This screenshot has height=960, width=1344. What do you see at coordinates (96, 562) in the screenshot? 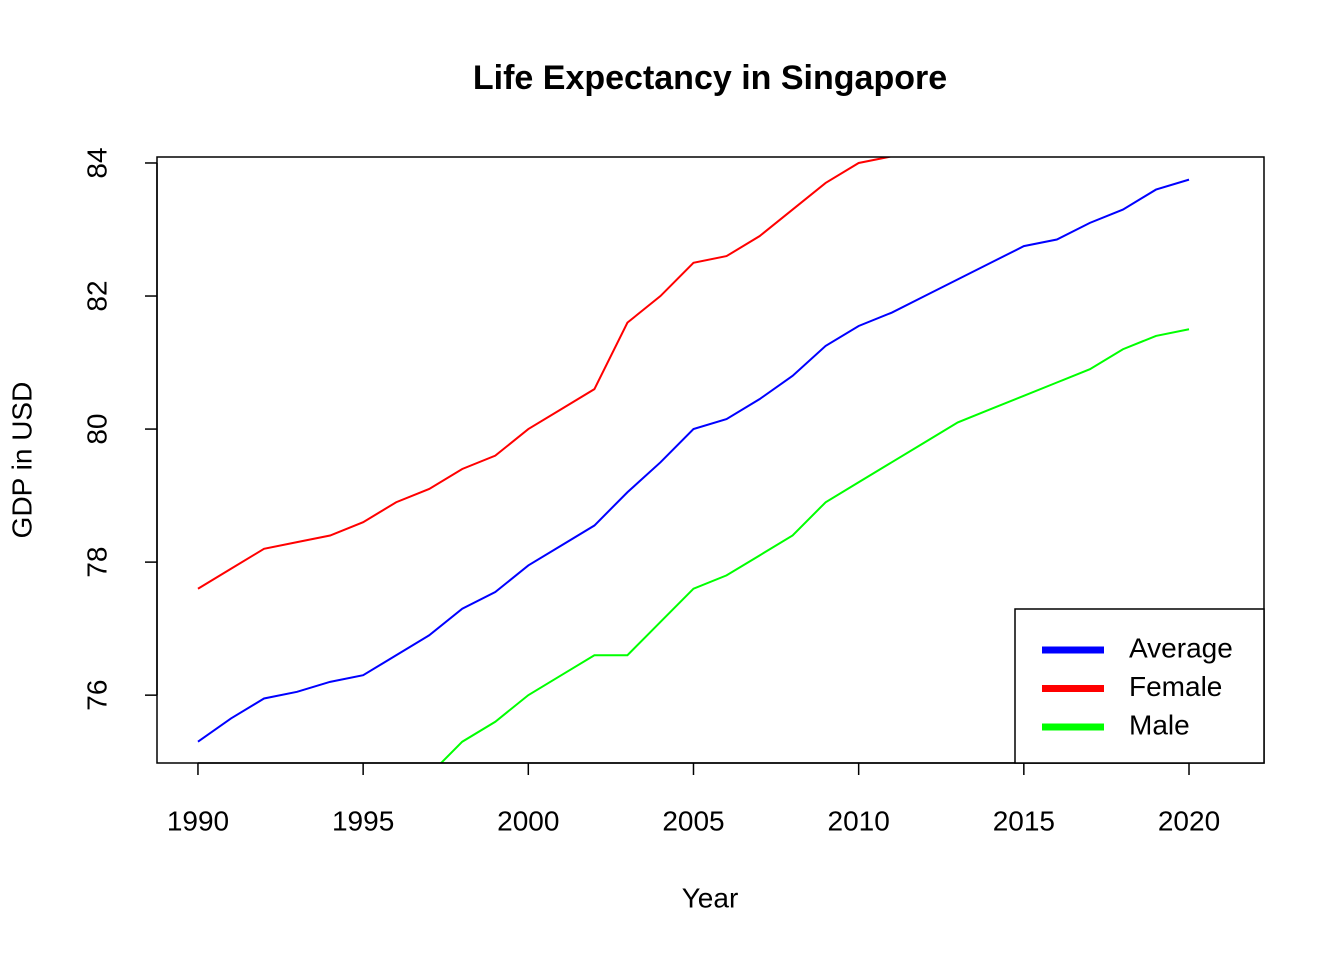
I see `y-tick-label: 78` at bounding box center [96, 562].